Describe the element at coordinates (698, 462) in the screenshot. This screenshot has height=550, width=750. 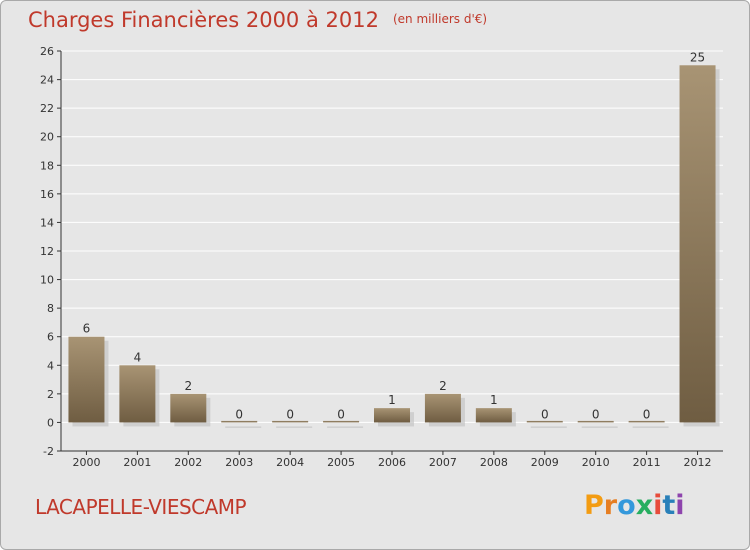
I see `x-tick-label-2012: 2012` at that location.